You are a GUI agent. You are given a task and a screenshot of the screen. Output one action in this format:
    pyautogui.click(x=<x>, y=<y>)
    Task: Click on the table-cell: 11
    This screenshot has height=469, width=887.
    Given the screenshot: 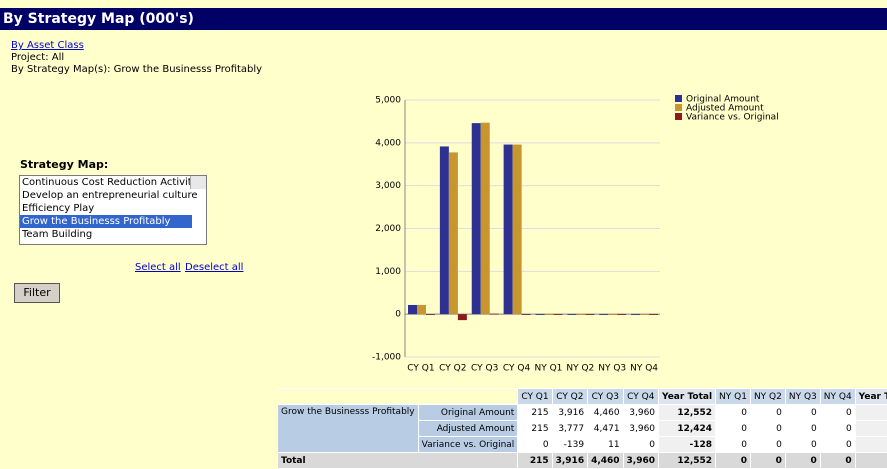 What is the action you would take?
    pyautogui.click(x=605, y=444)
    